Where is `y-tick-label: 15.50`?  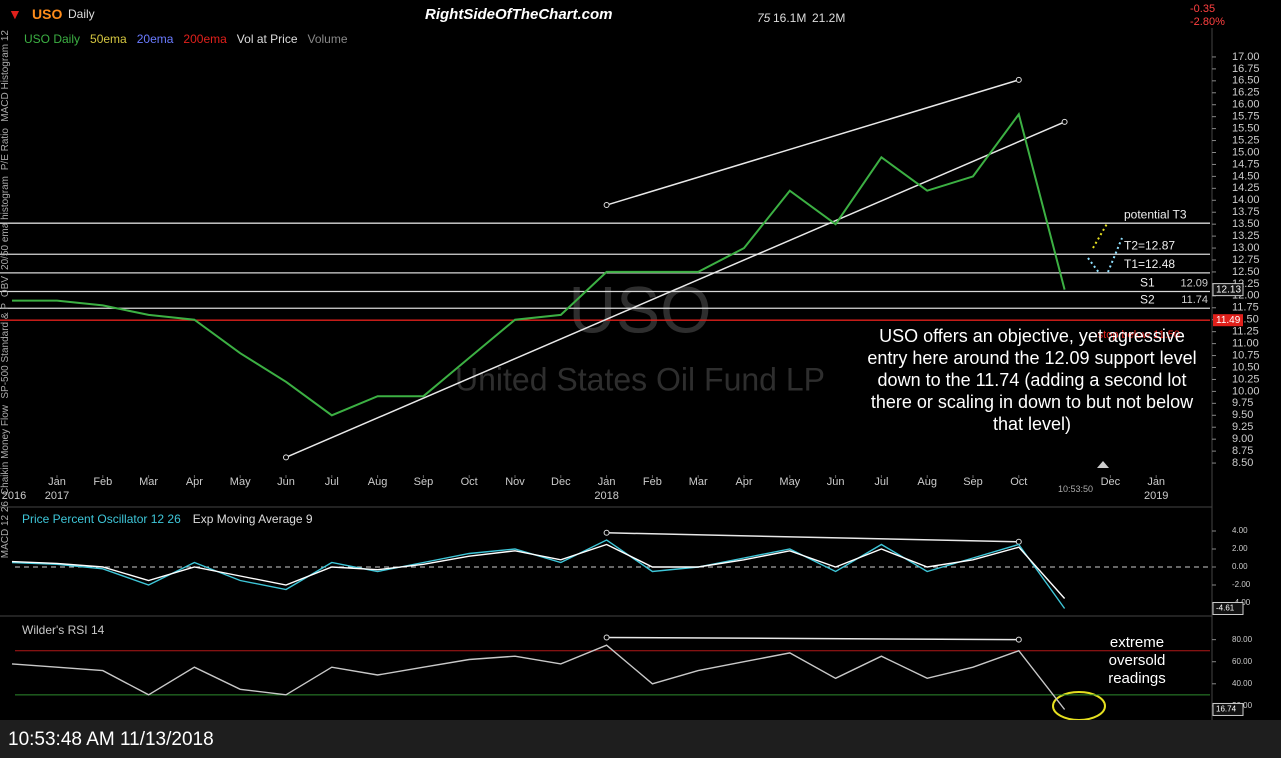 y-tick-label: 15.50 is located at coordinates (1246, 129).